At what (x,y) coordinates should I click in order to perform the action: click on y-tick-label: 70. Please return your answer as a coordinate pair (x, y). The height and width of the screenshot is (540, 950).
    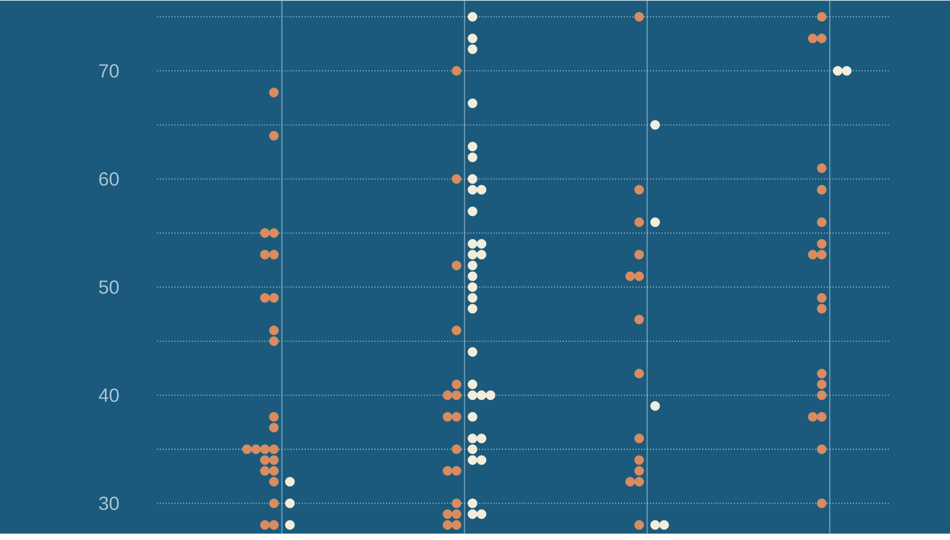
    Looking at the image, I should click on (109, 71).